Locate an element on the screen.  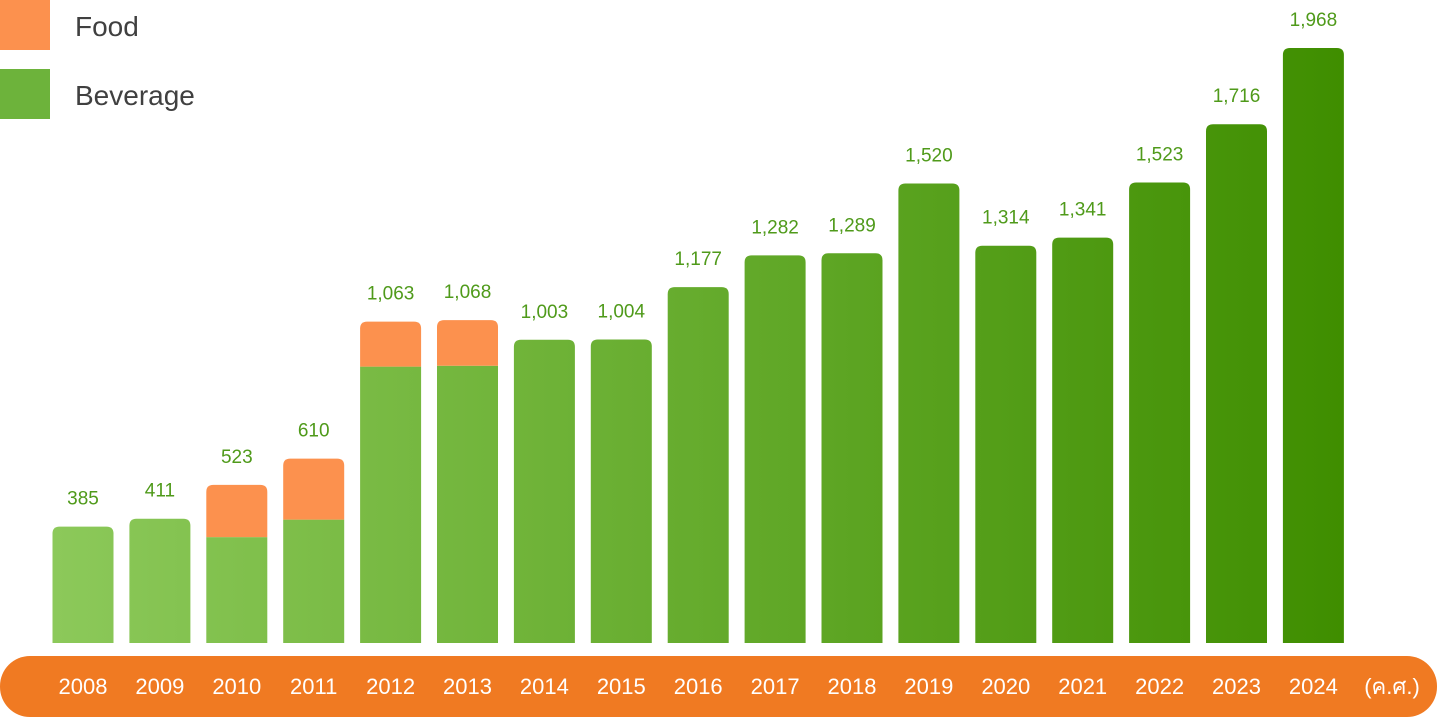
legend: Food Beverage is located at coordinates (97, 59).